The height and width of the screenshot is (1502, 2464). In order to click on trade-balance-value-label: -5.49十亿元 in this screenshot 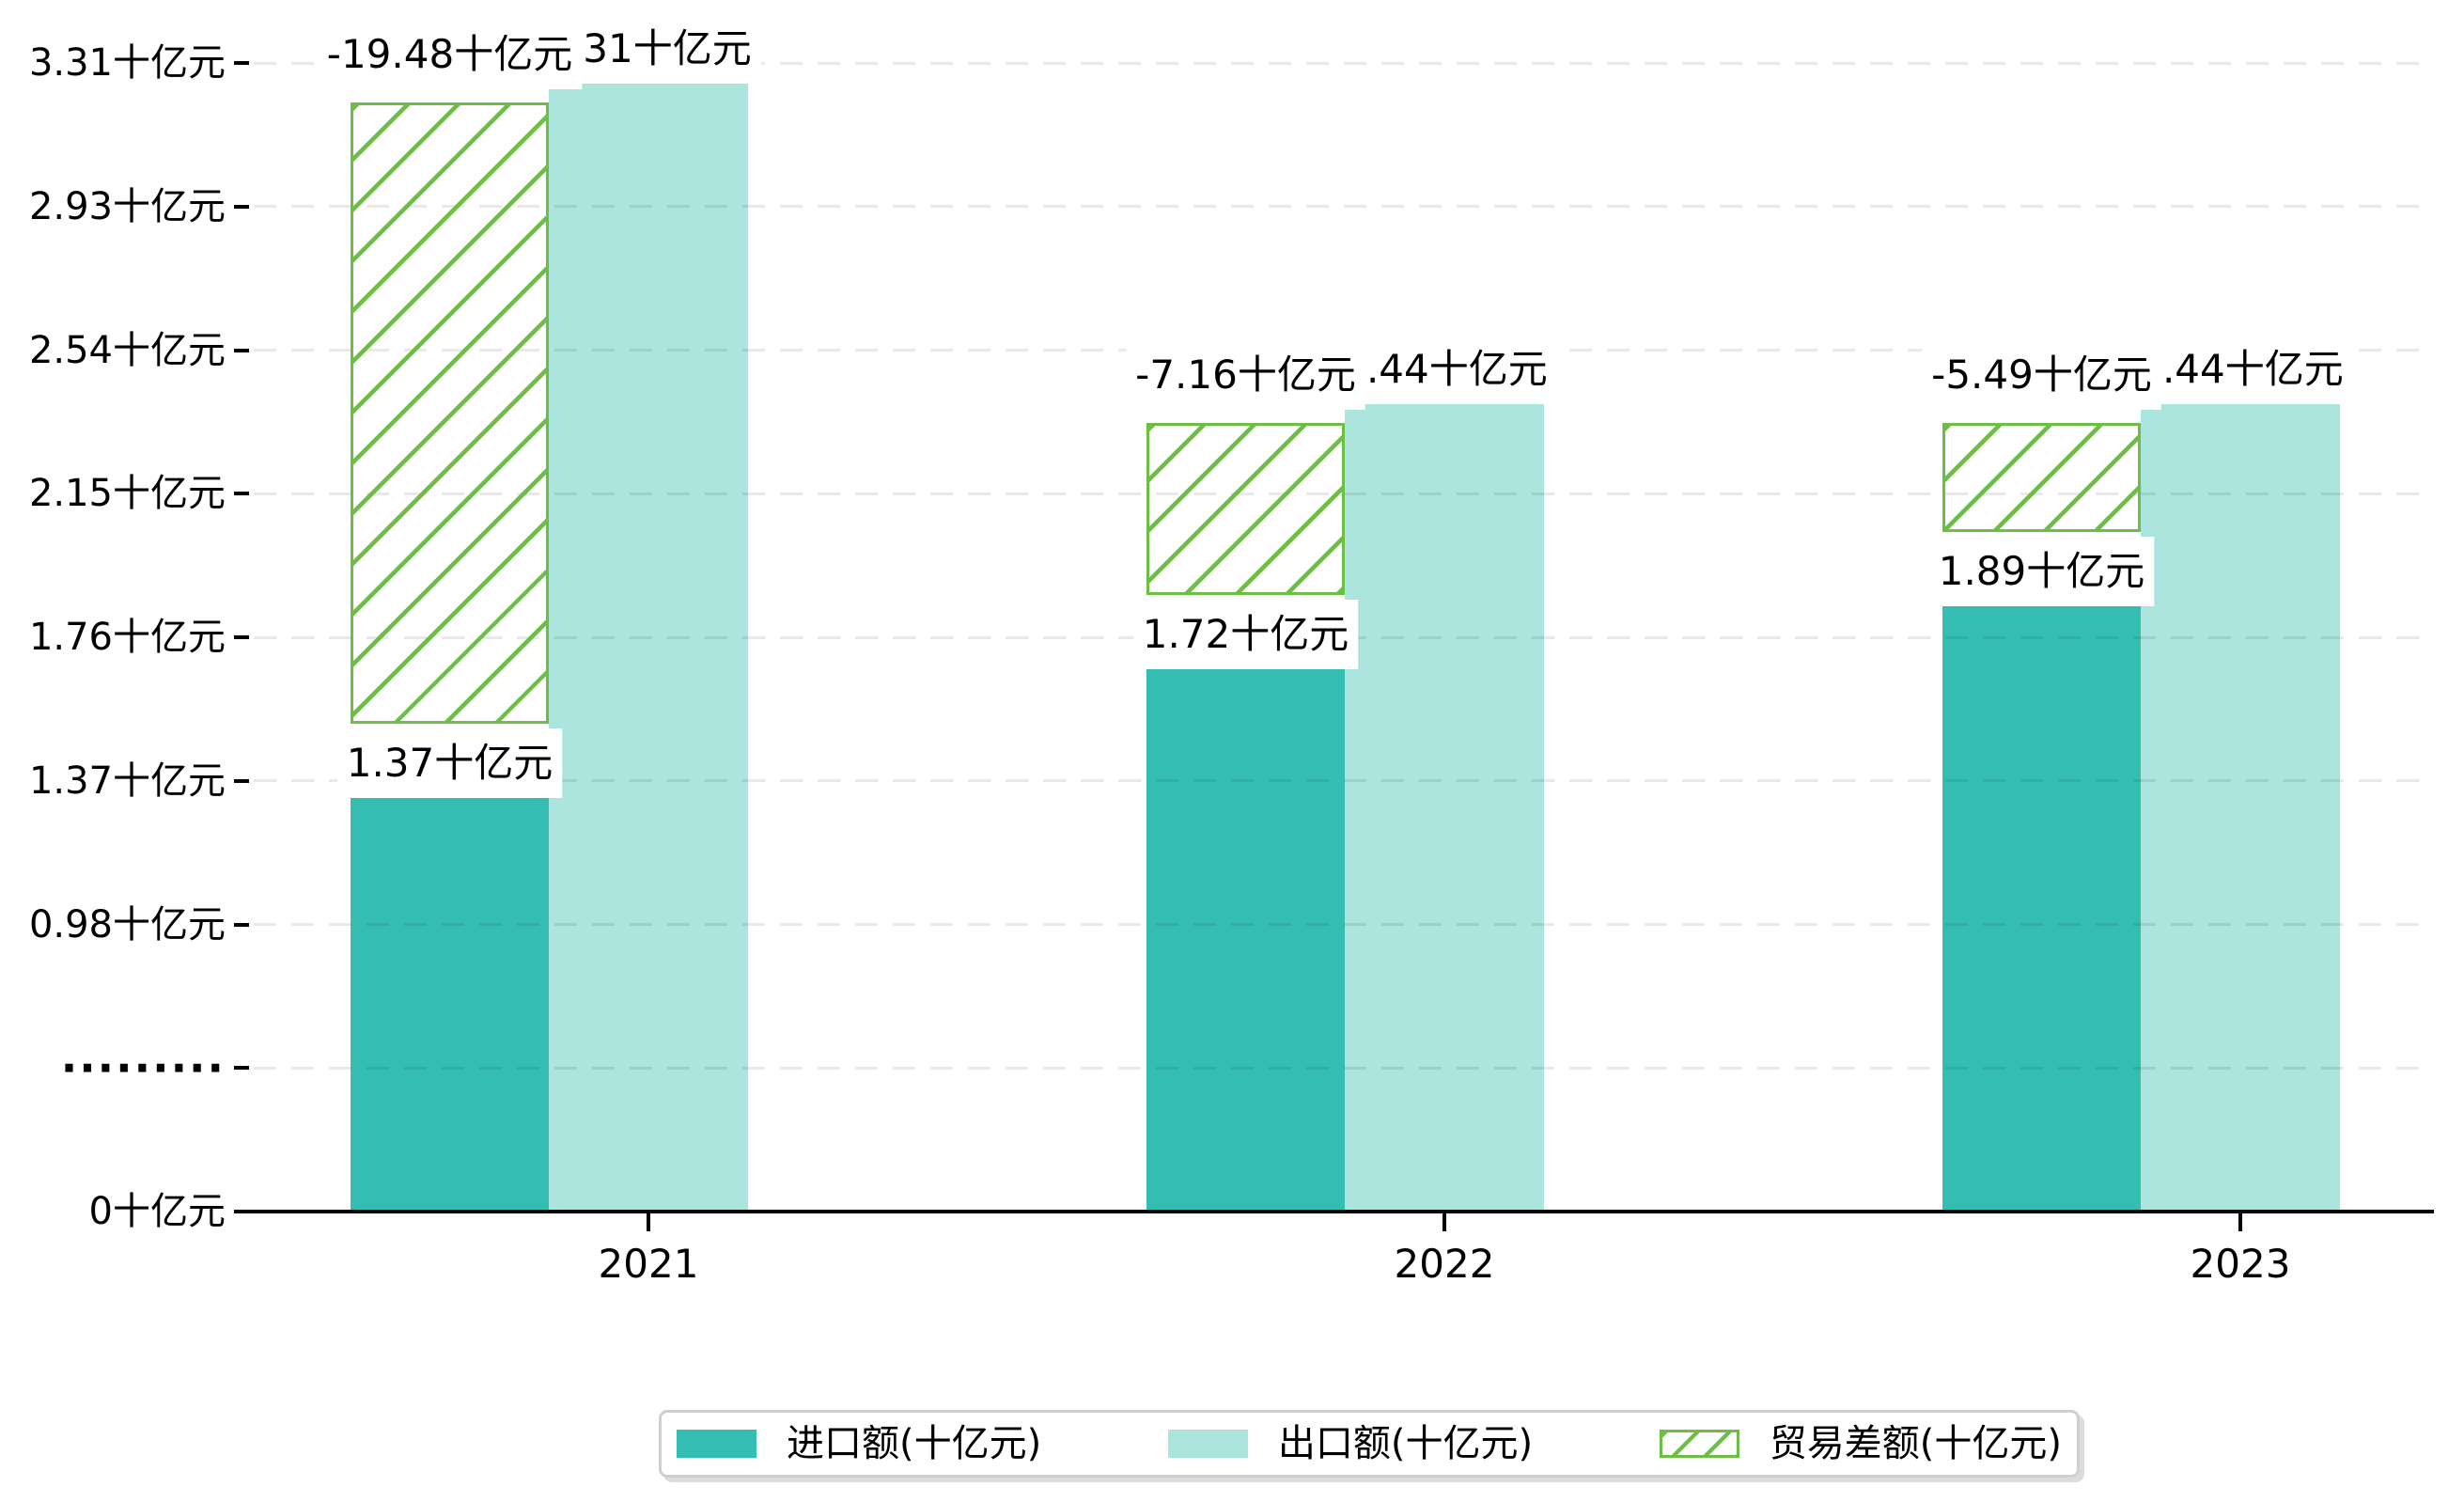, I will do `click(2041, 374)`.